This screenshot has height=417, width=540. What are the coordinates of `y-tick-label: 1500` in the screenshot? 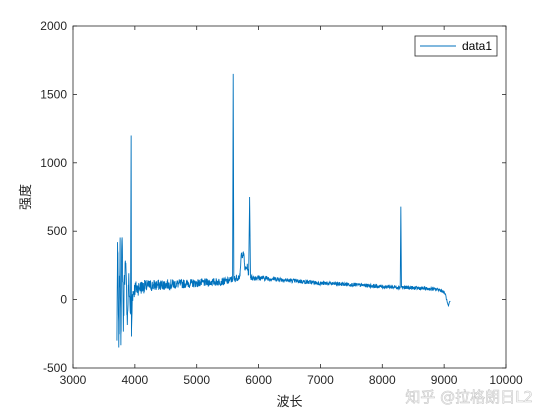 It's located at (53, 94).